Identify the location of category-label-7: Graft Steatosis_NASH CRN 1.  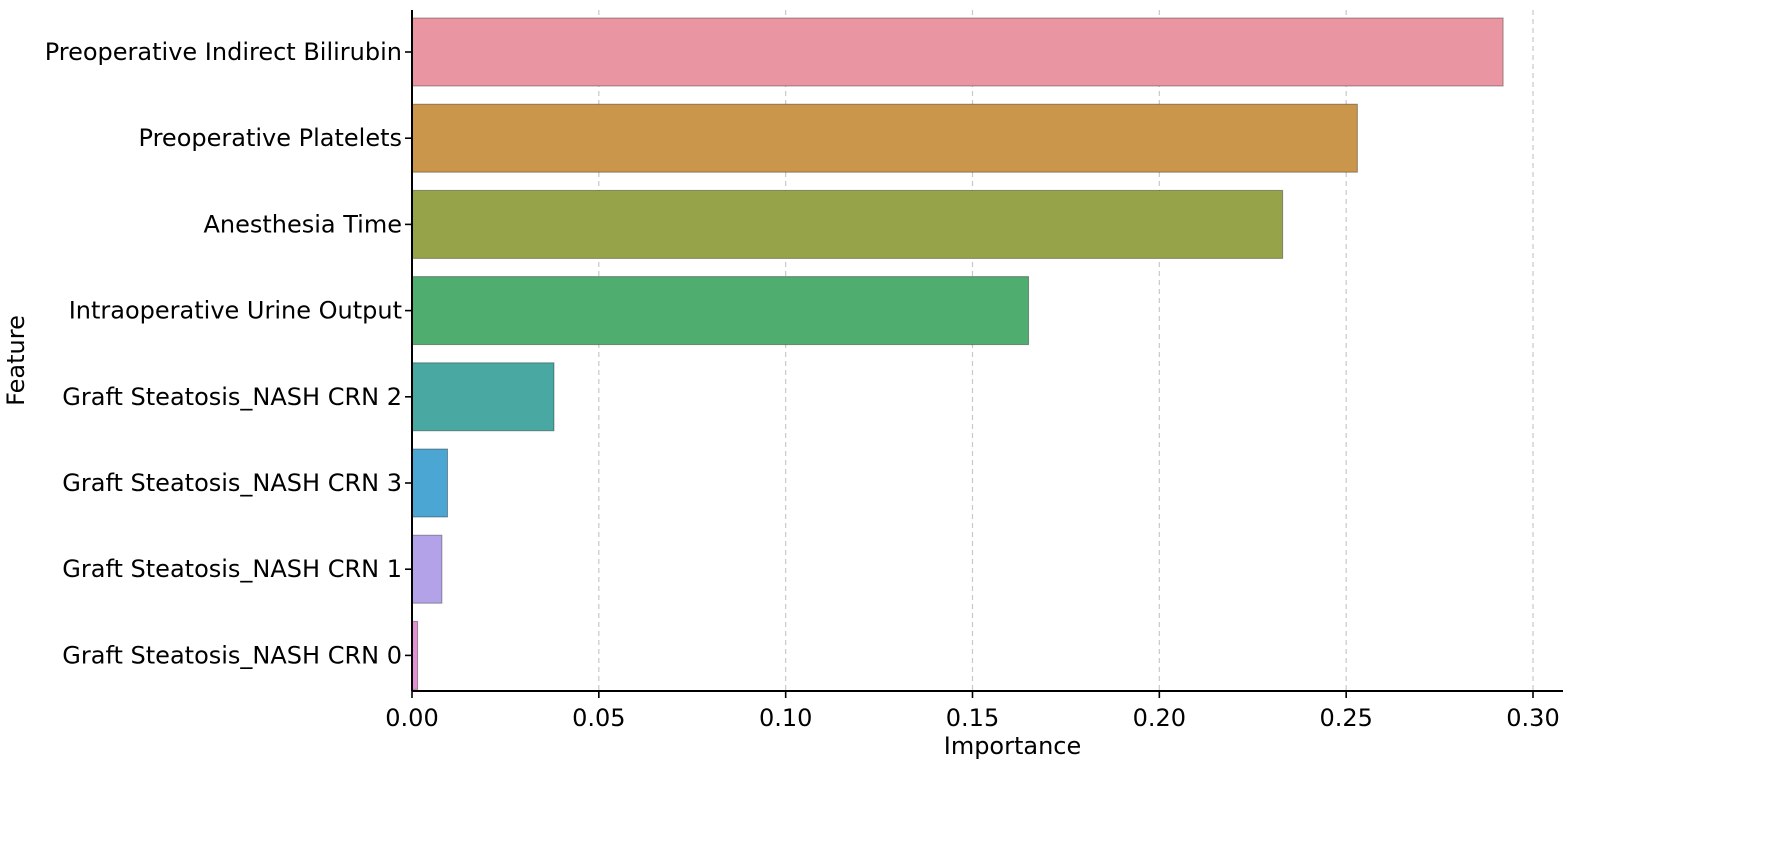
(232, 569).